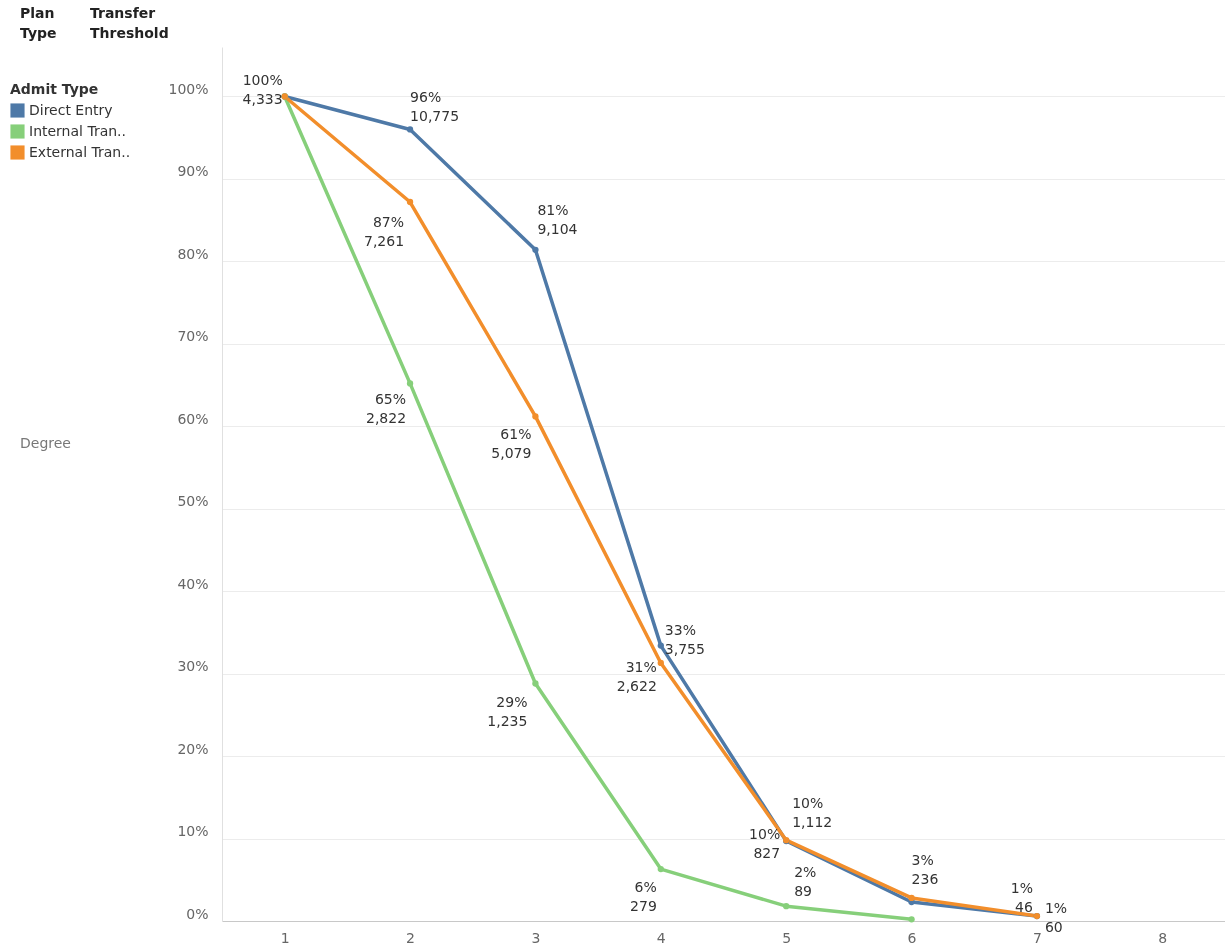  What do you see at coordinates (285, 937) in the screenshot?
I see `x-tick-label: 1` at bounding box center [285, 937].